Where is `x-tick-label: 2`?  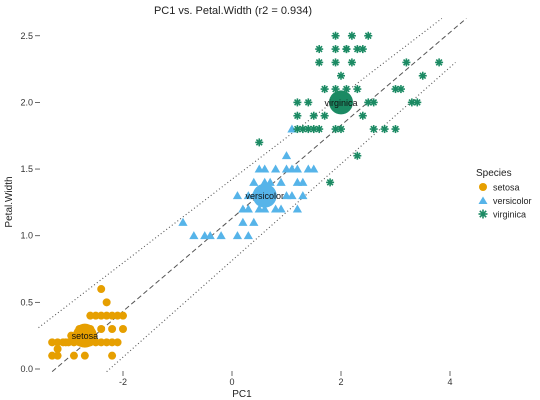 x-tick-label: 2 is located at coordinates (340, 382).